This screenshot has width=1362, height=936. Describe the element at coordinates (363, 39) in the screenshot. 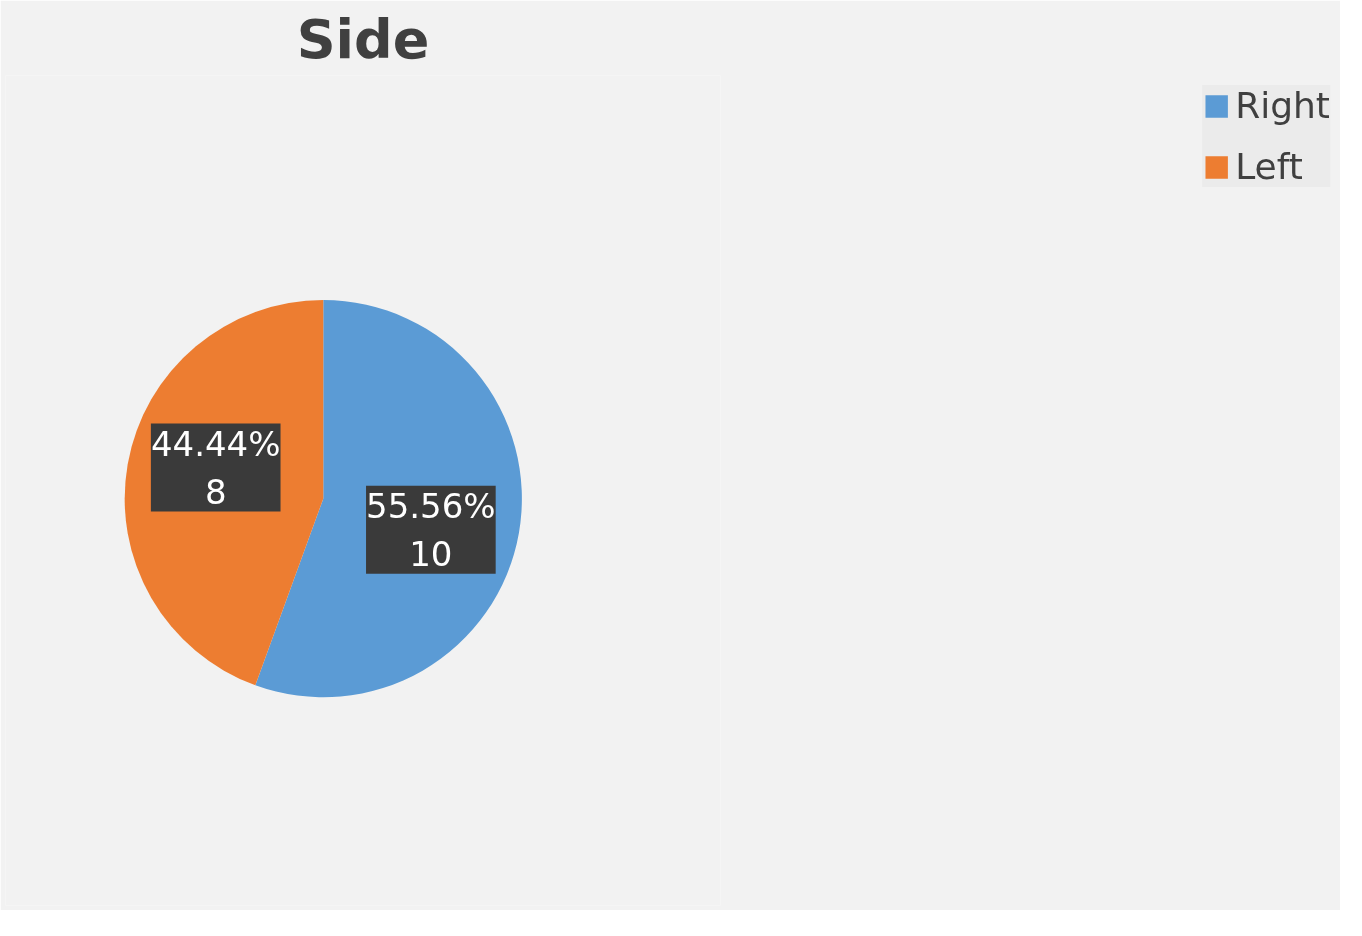

I see `chart-title: Side` at that location.